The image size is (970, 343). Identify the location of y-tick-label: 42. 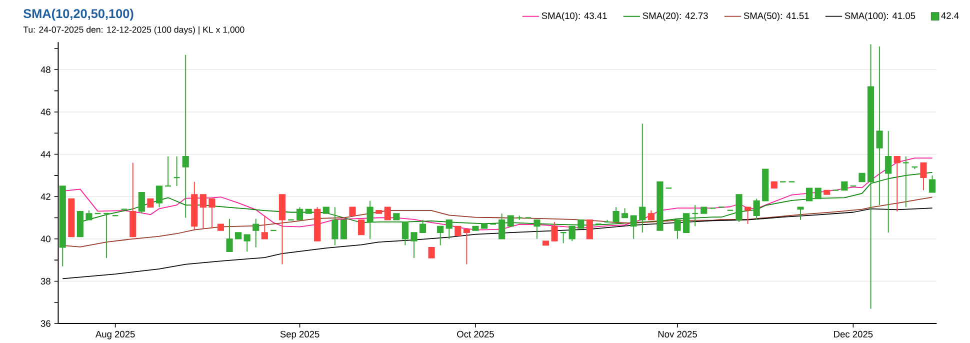
(45, 196).